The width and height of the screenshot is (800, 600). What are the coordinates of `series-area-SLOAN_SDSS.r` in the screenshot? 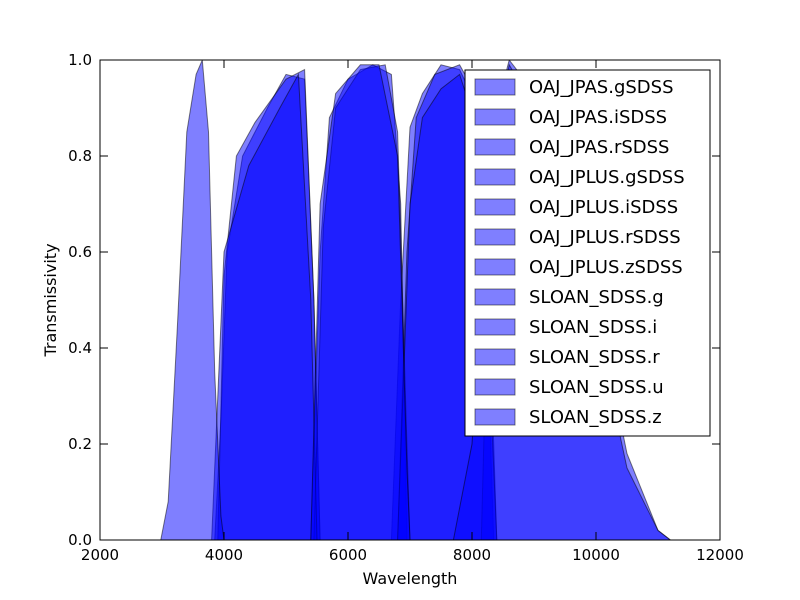 It's located at (360, 302).